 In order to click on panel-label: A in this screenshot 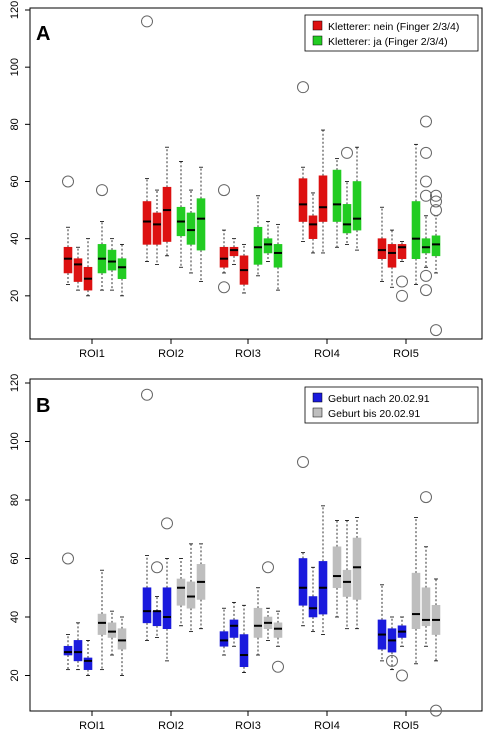, I will do `click(43, 34)`.